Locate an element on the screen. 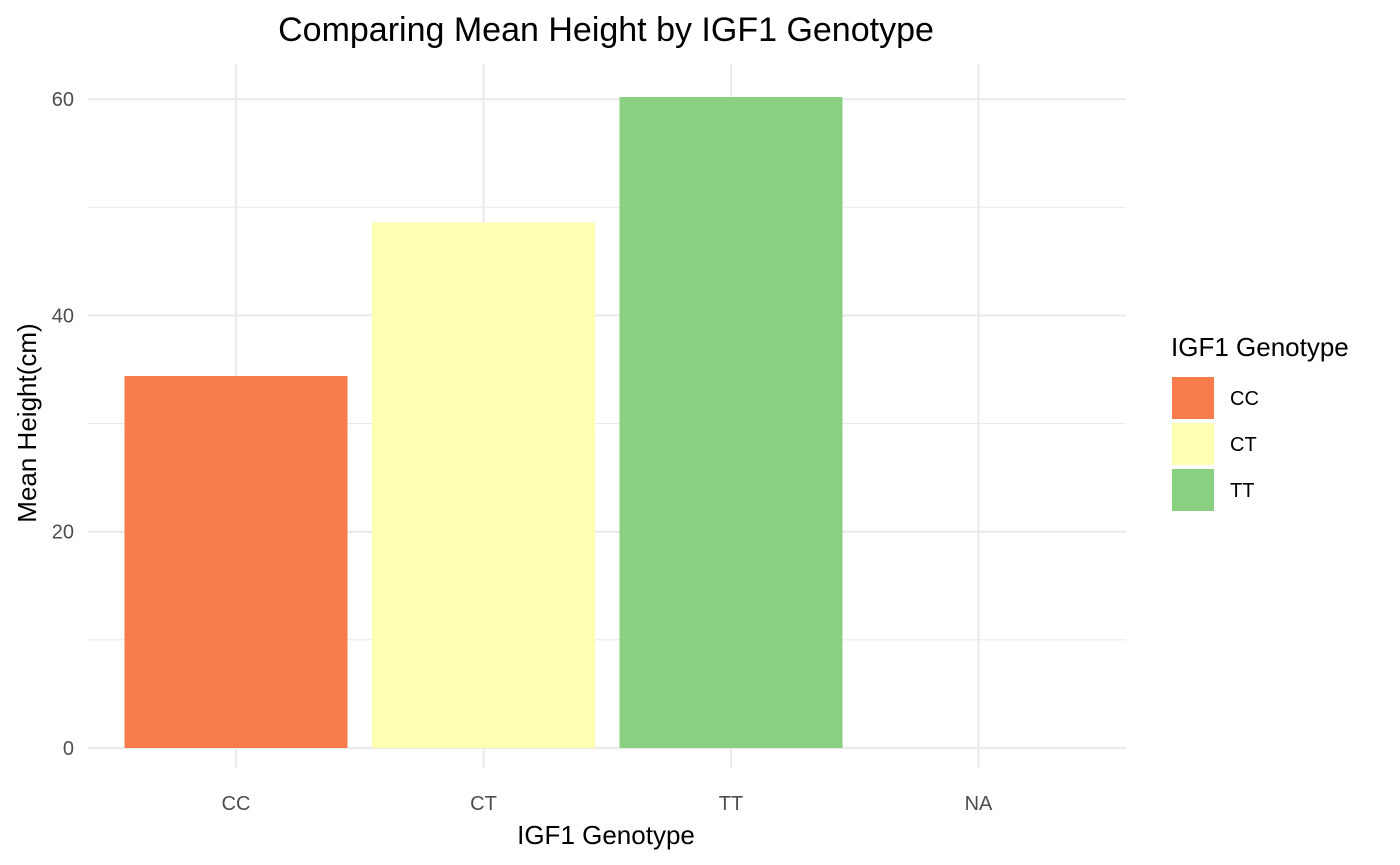 The image size is (1400, 865). legend: IGF1 Genotype CC CT TT is located at coordinates (1260, 421).